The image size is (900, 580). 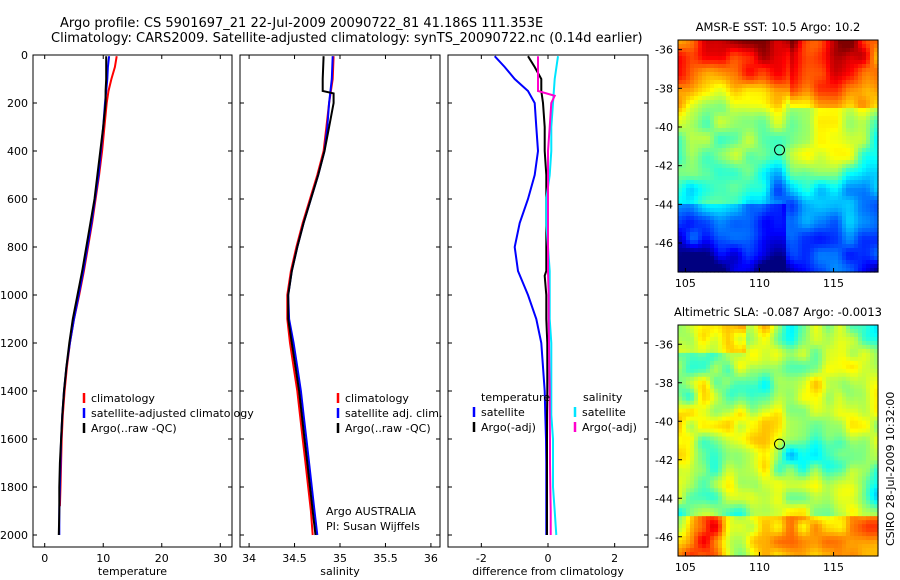 What do you see at coordinates (778, 156) in the screenshot?
I see `map-frame` at bounding box center [778, 156].